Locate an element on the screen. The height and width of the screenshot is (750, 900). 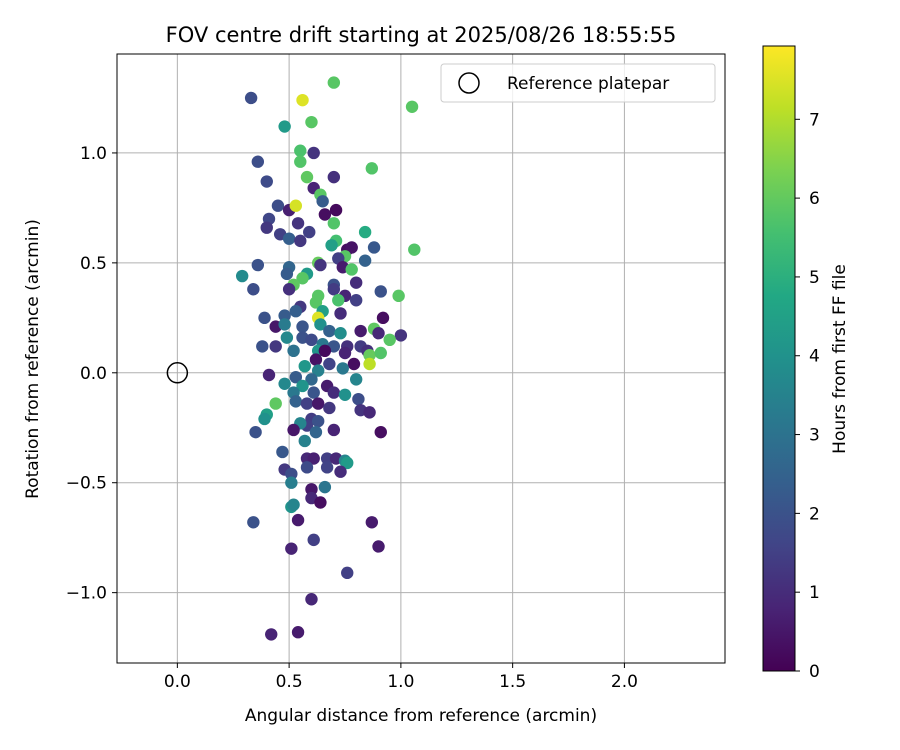
colorbar is located at coordinates (779, 358).